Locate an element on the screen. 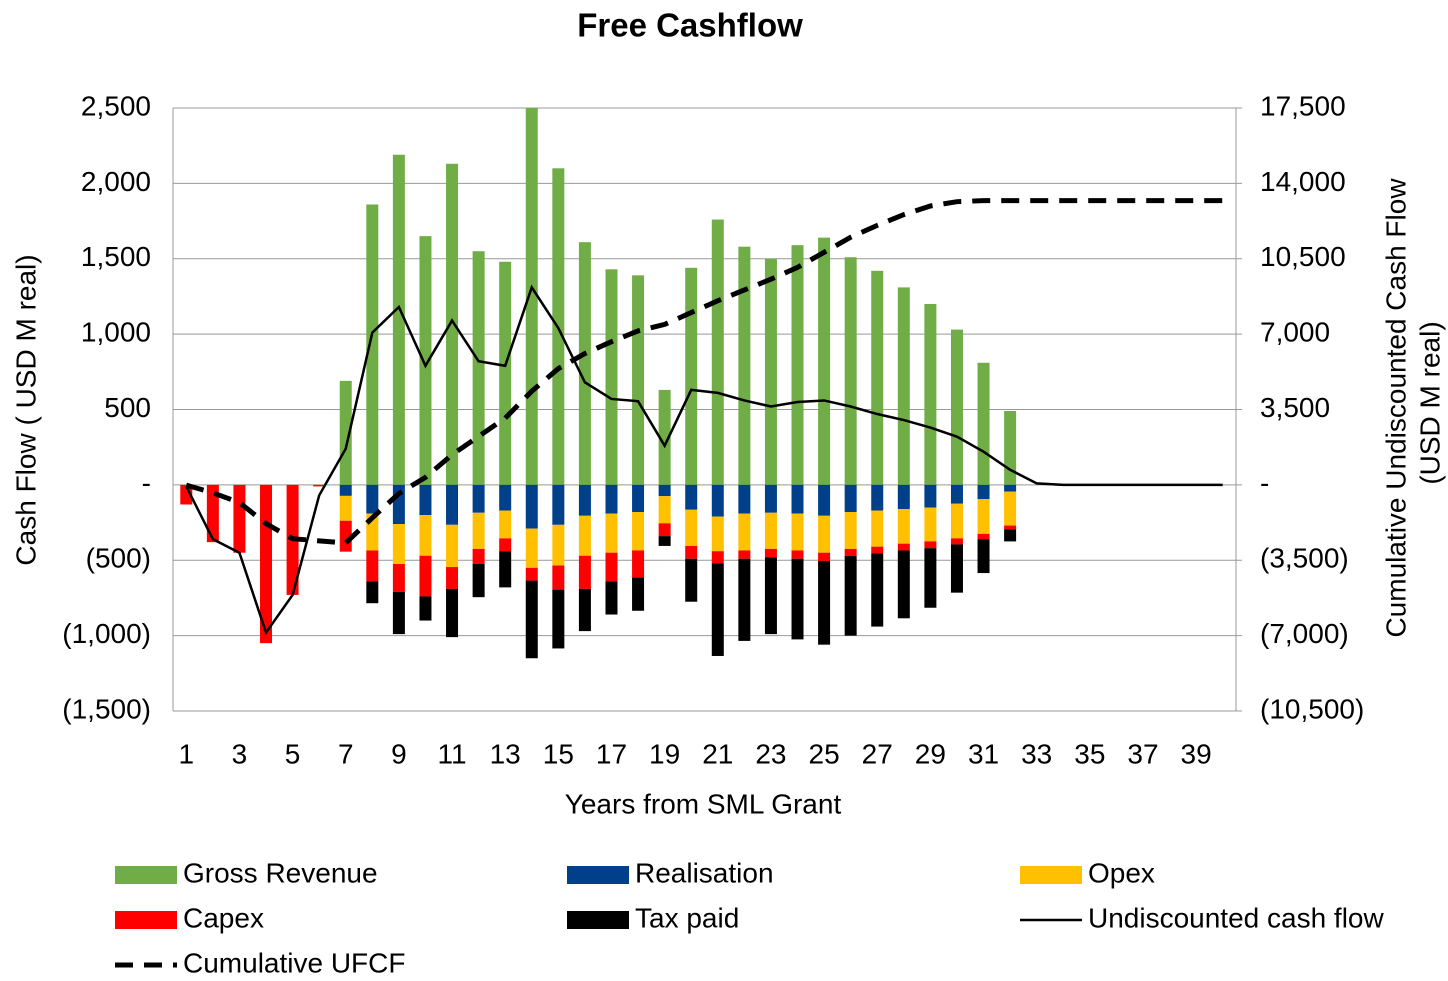  y2-tick-label: 14,000 is located at coordinates (1303, 181).